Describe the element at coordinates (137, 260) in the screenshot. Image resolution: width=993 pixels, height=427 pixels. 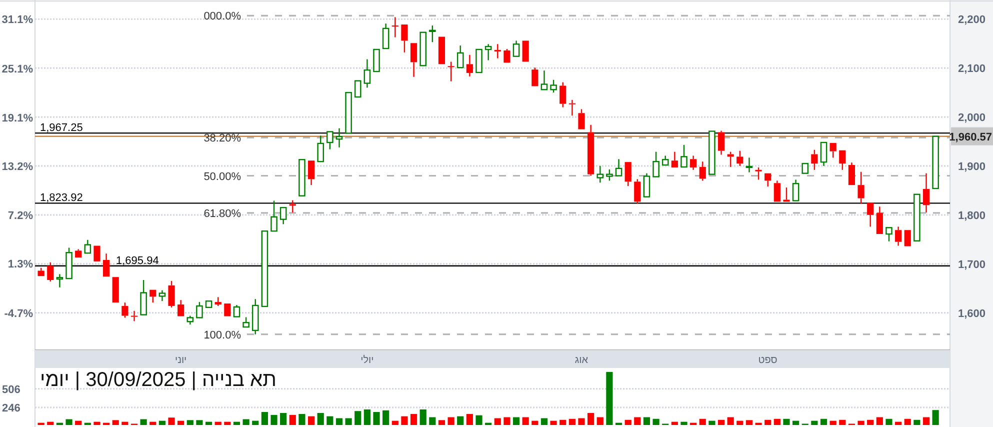
I see `ref-line-label: 1,695.94` at that location.